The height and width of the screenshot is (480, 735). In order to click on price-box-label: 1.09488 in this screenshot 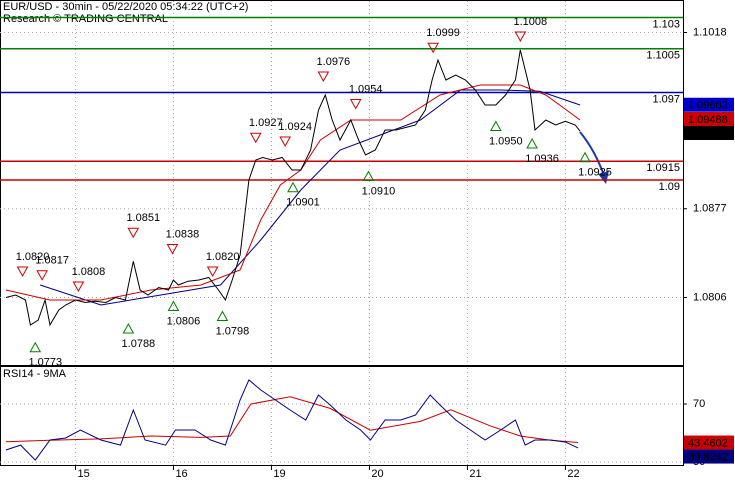, I will do `click(708, 120)`.